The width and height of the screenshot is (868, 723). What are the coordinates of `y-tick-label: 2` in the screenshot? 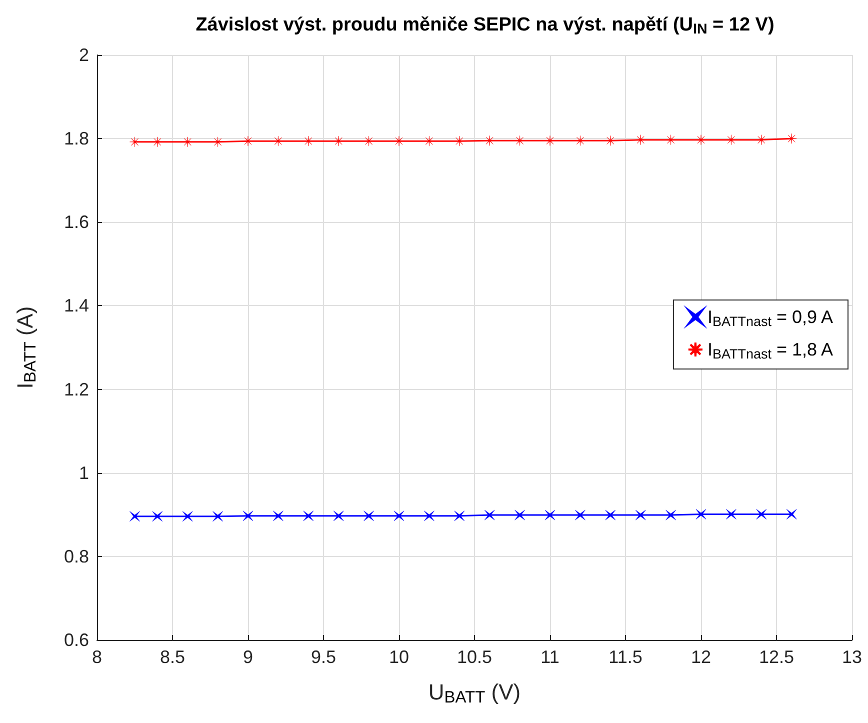 It's located at (83, 55).